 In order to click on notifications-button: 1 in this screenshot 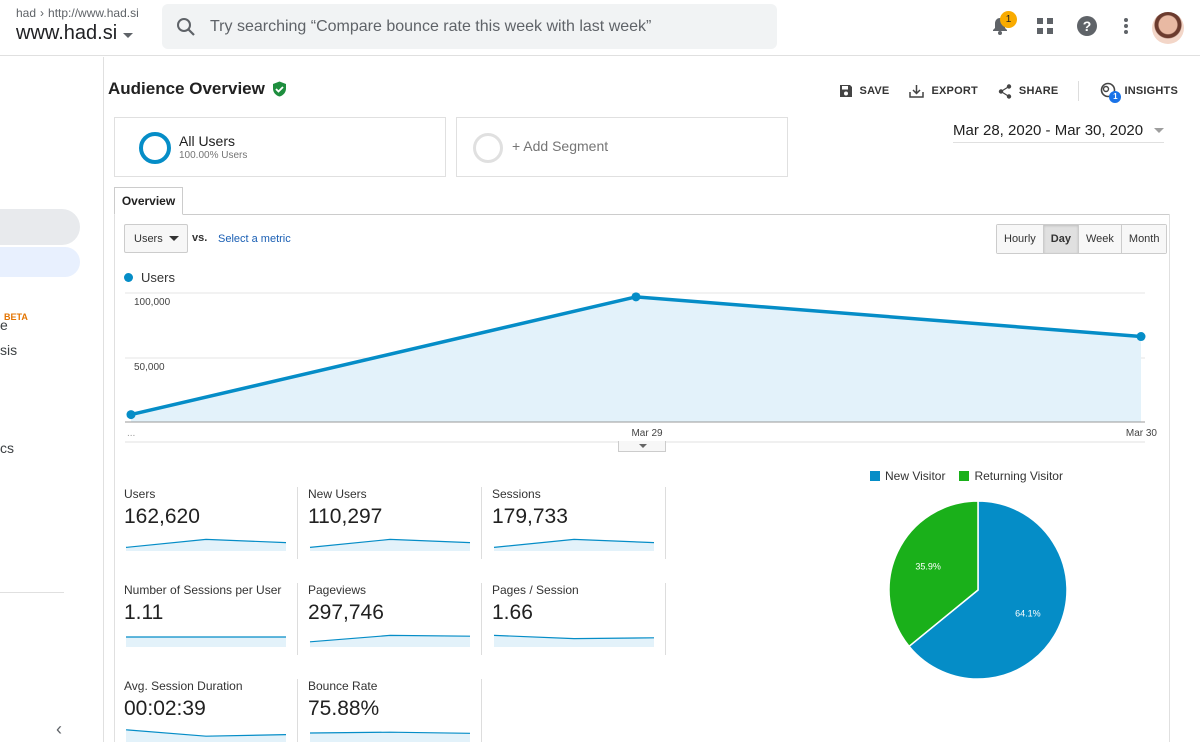, I will do `click(1002, 24)`.